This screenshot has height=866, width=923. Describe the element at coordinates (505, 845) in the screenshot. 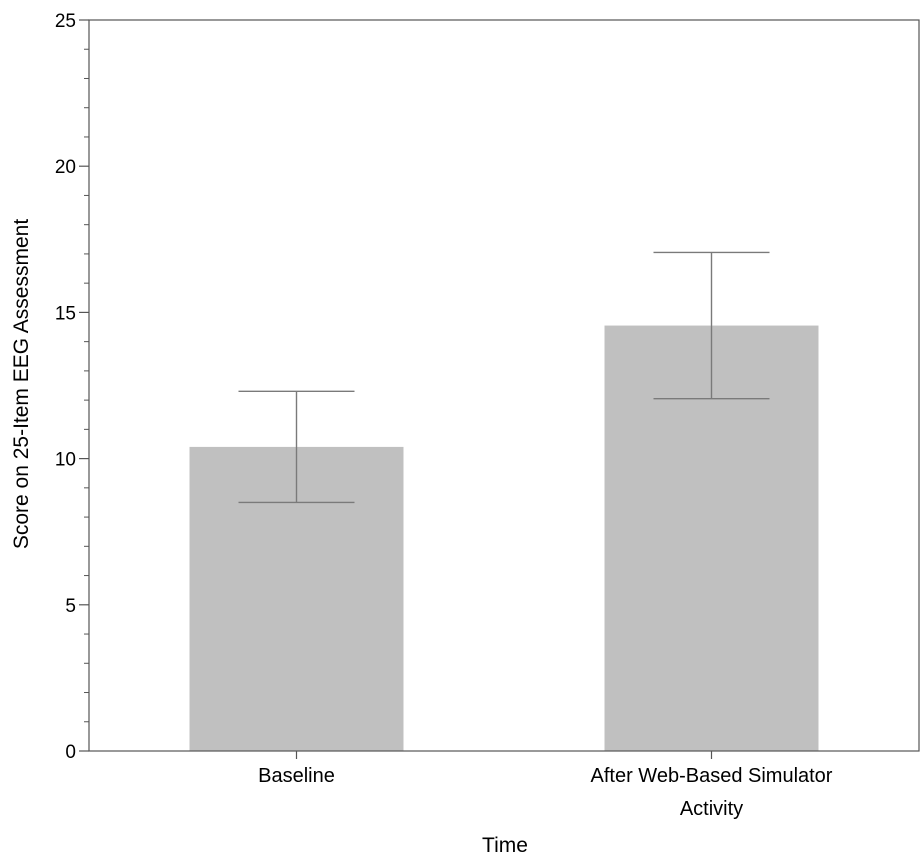

I see `x-axis-title: Time` at that location.